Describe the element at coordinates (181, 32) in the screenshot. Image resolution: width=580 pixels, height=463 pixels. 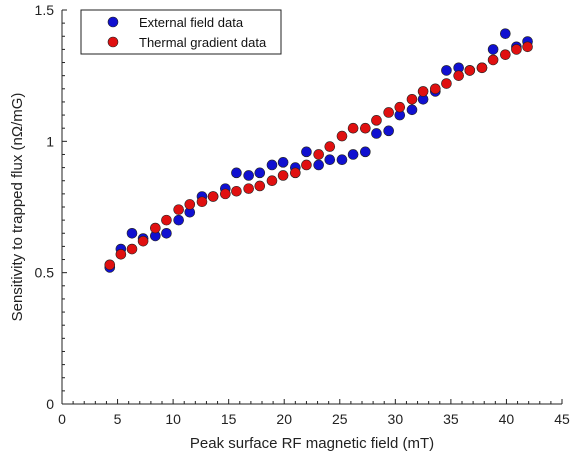
I see `legend: External field data Thermal gradient data` at that location.